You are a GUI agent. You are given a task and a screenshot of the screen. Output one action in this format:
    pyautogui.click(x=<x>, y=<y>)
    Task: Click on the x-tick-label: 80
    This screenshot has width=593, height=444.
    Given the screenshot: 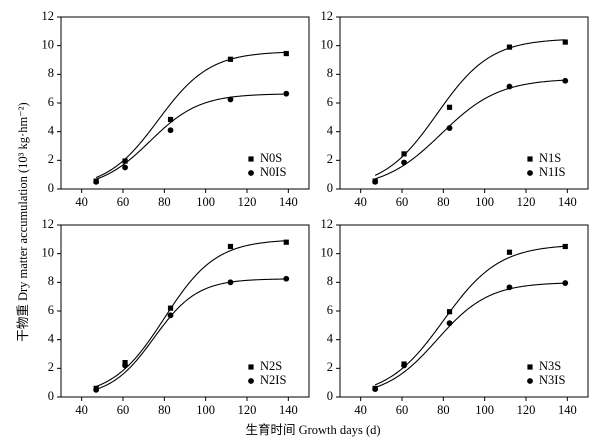 What is the action you would take?
    pyautogui.click(x=164, y=410)
    